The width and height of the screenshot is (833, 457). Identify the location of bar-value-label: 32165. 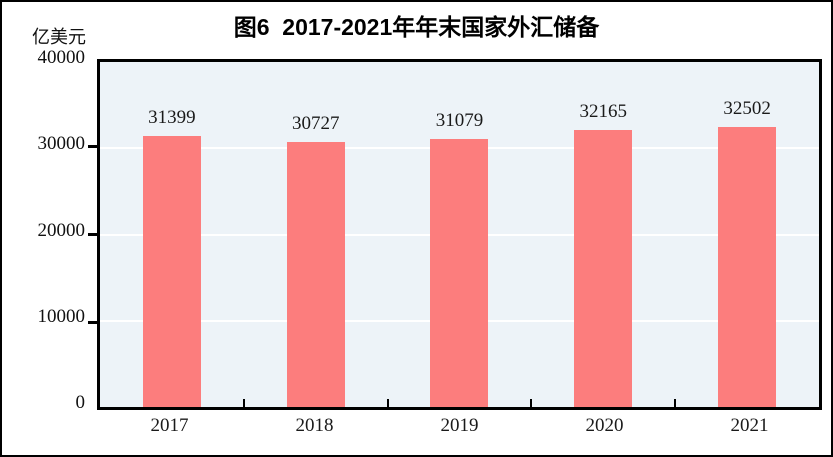
(603, 111).